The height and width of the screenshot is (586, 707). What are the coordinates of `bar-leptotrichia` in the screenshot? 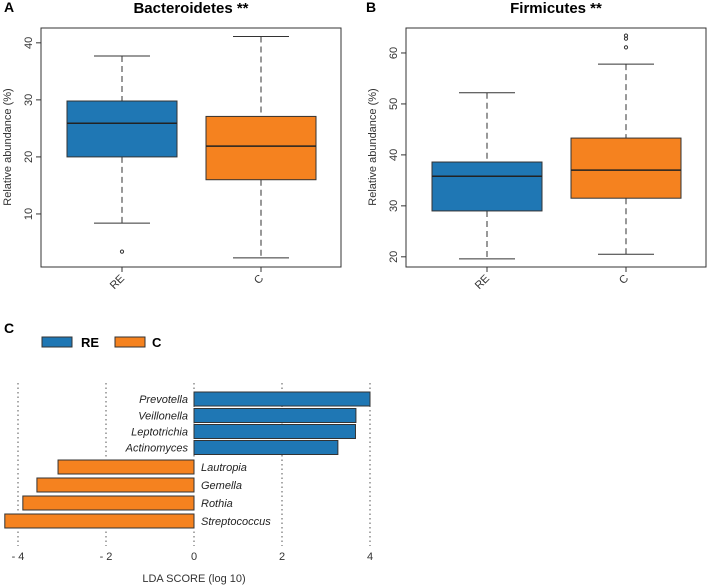 It's located at (274, 431).